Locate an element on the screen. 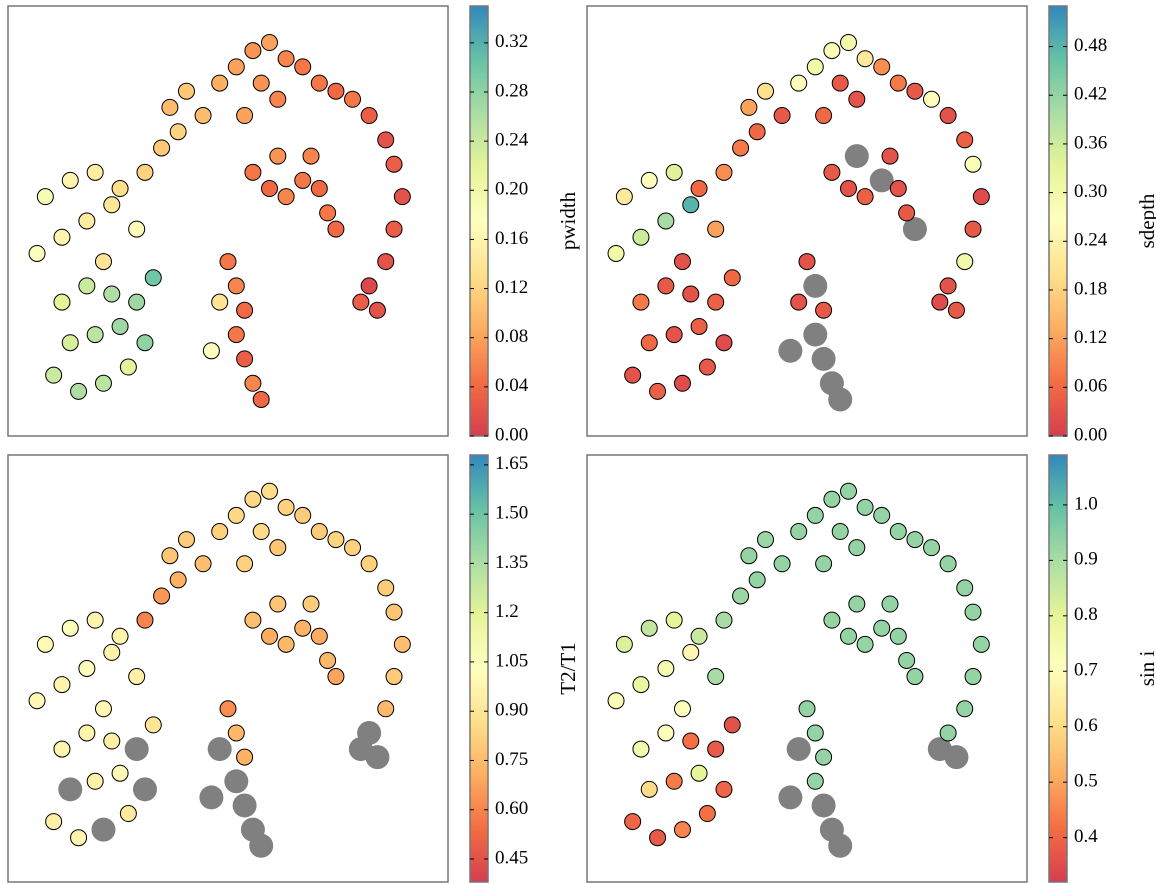 This screenshot has width=1156, height=884. colorbar-tick-label: 0.9 is located at coordinates (1086, 559).